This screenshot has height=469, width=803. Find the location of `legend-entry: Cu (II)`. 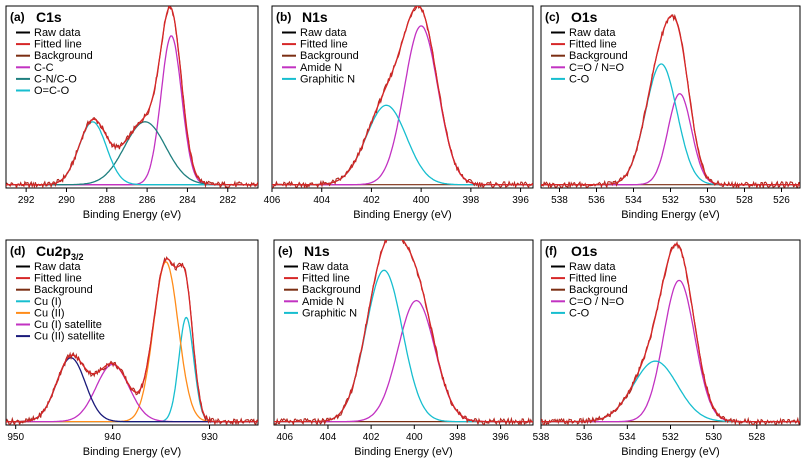

legend-entry: Cu (II) is located at coordinates (49, 313).